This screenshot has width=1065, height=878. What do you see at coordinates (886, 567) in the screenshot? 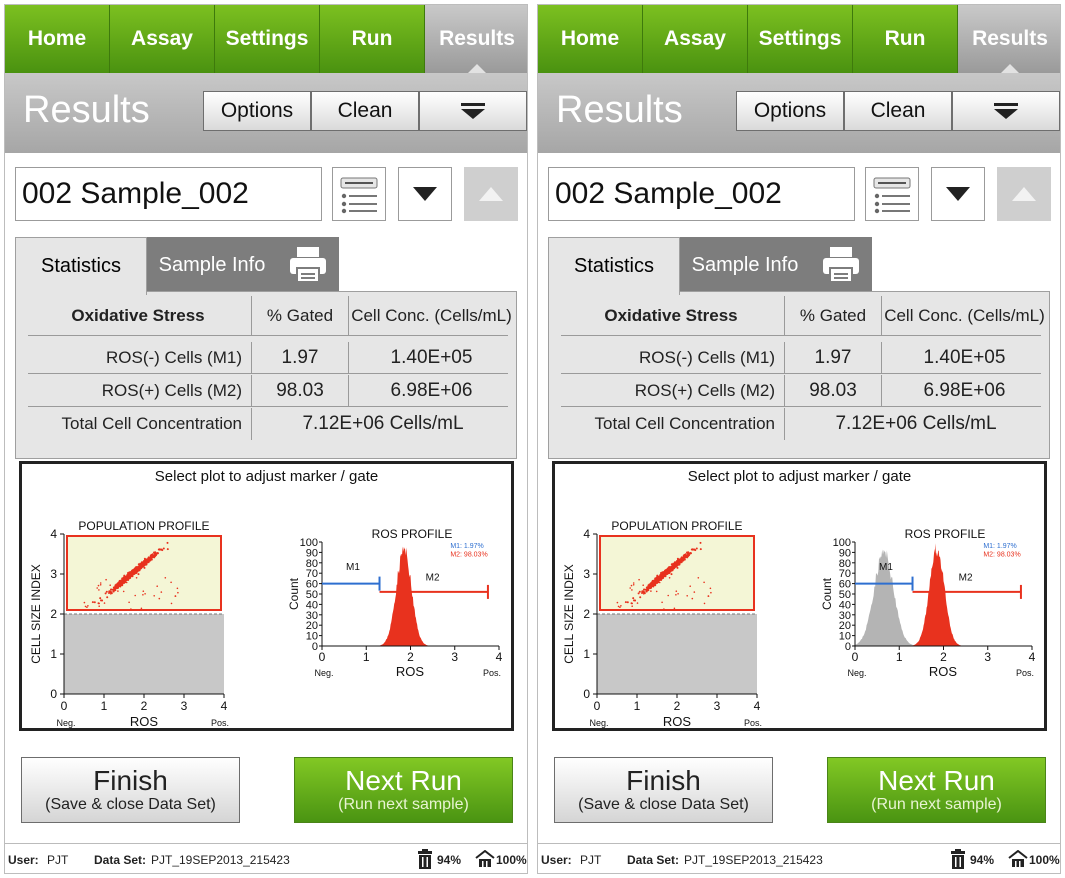
I see `m1-label: M1` at bounding box center [886, 567].